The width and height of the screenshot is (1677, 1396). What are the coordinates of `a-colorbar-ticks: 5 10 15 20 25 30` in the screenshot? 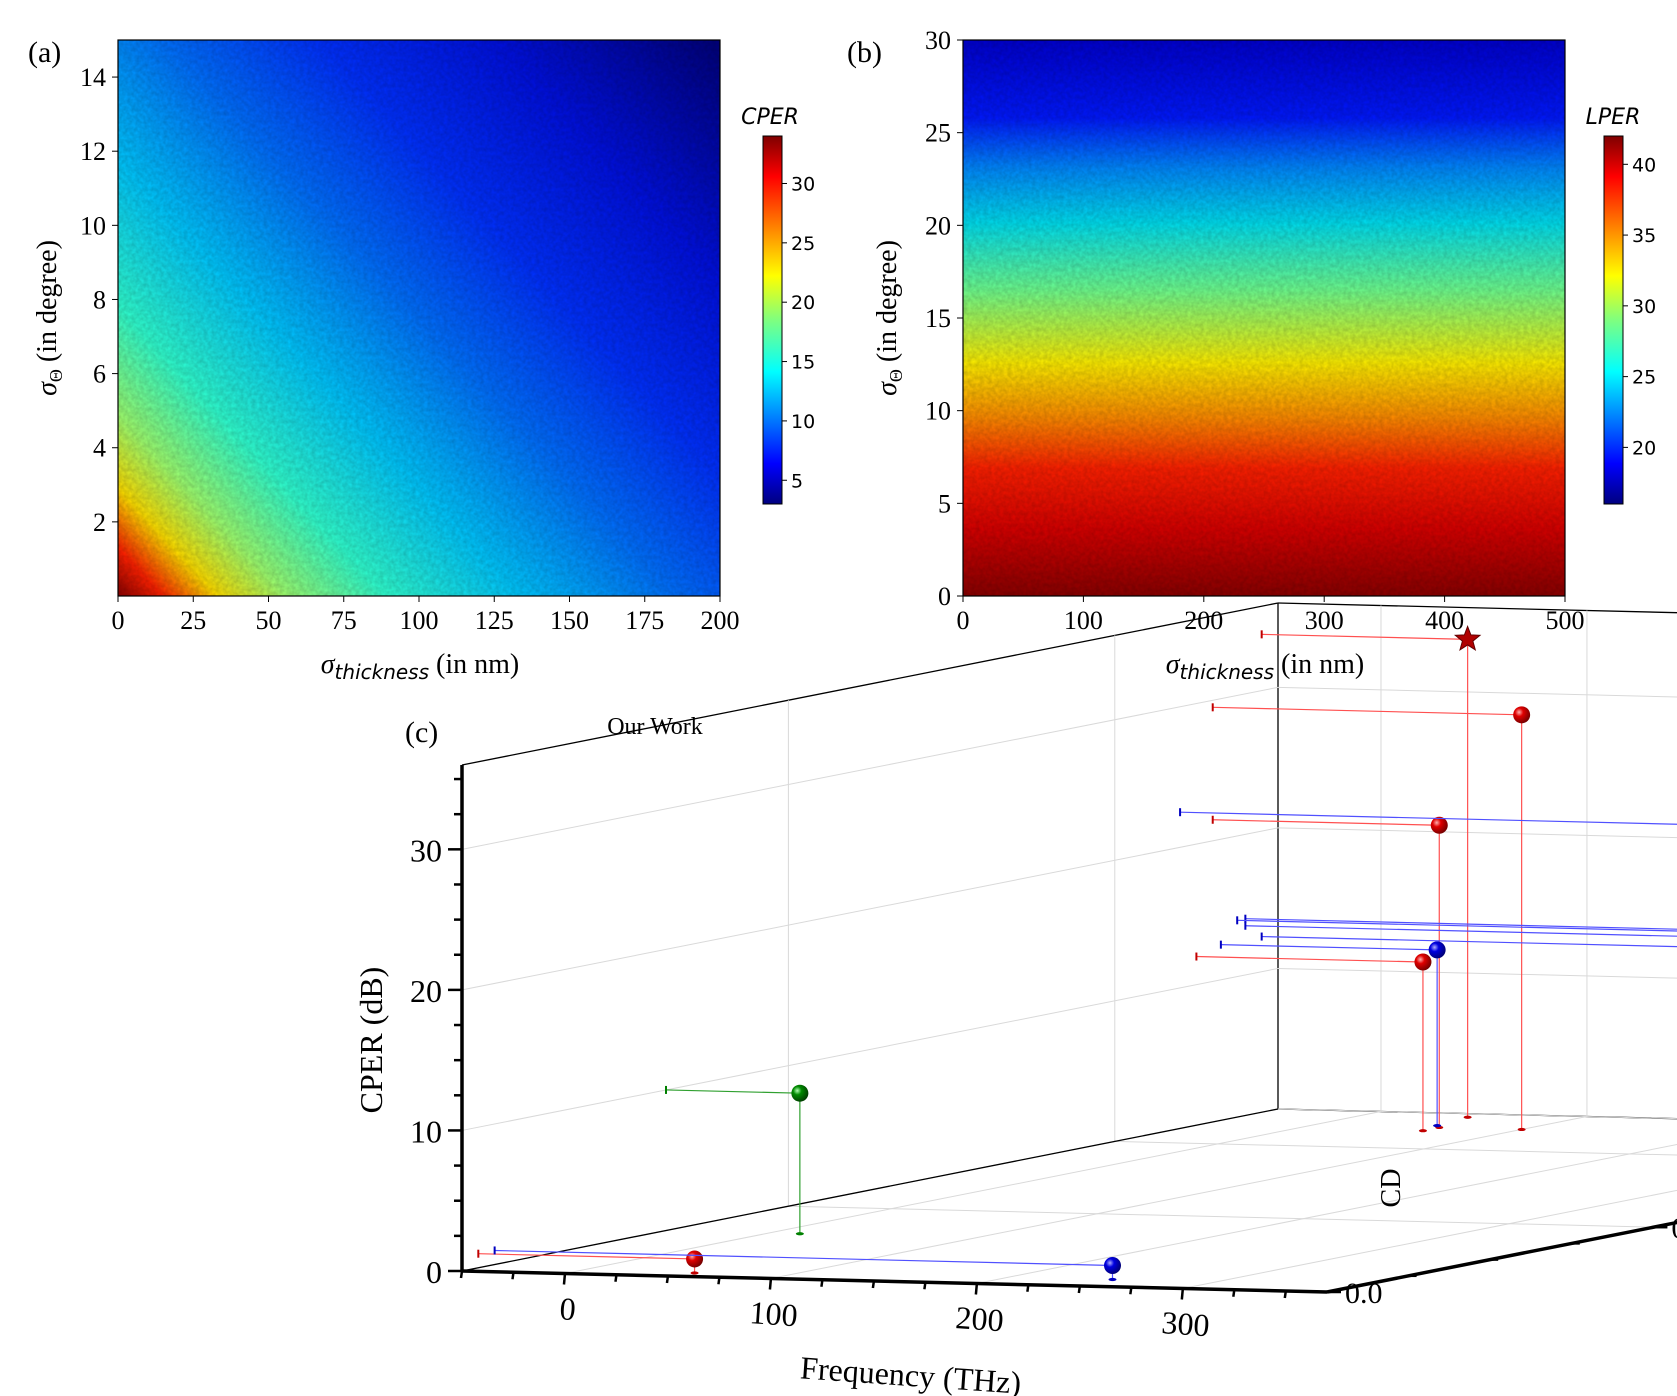 It's located at (798, 332).